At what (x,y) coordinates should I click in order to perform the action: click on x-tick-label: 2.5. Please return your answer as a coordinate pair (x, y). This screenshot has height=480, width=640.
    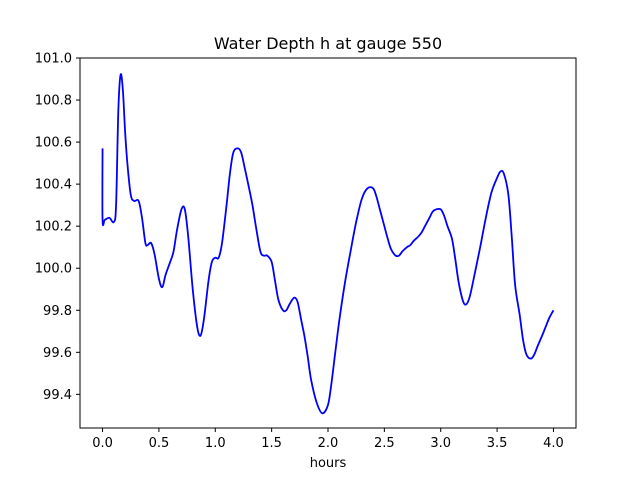
    Looking at the image, I should click on (384, 443).